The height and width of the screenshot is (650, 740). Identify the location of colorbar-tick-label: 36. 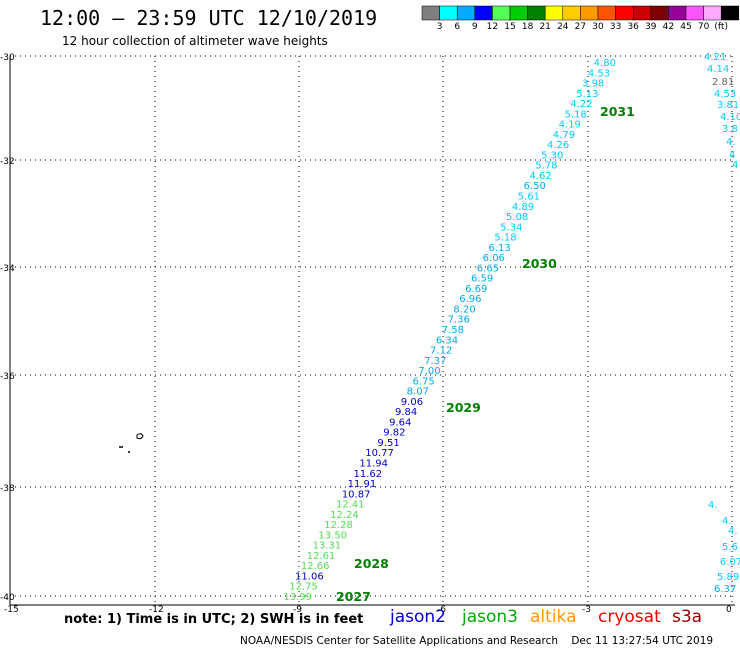
(633, 27).